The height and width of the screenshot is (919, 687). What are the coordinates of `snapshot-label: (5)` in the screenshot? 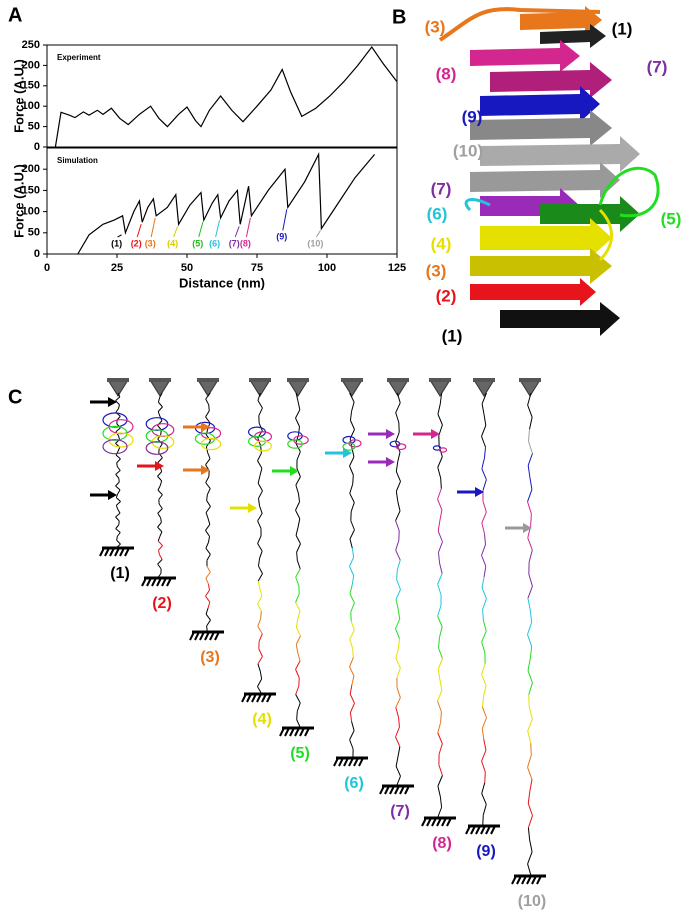 It's located at (300, 753).